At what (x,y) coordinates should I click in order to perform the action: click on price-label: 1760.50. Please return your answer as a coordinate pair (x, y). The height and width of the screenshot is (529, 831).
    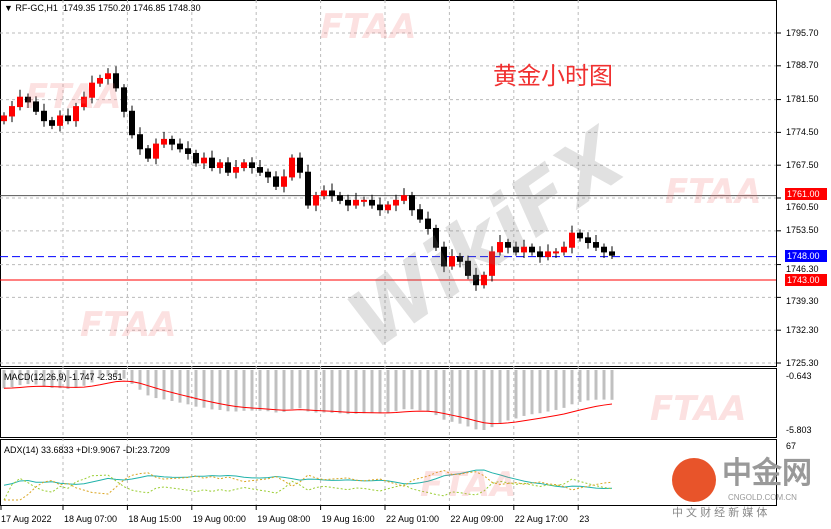
    Looking at the image, I should click on (802, 206).